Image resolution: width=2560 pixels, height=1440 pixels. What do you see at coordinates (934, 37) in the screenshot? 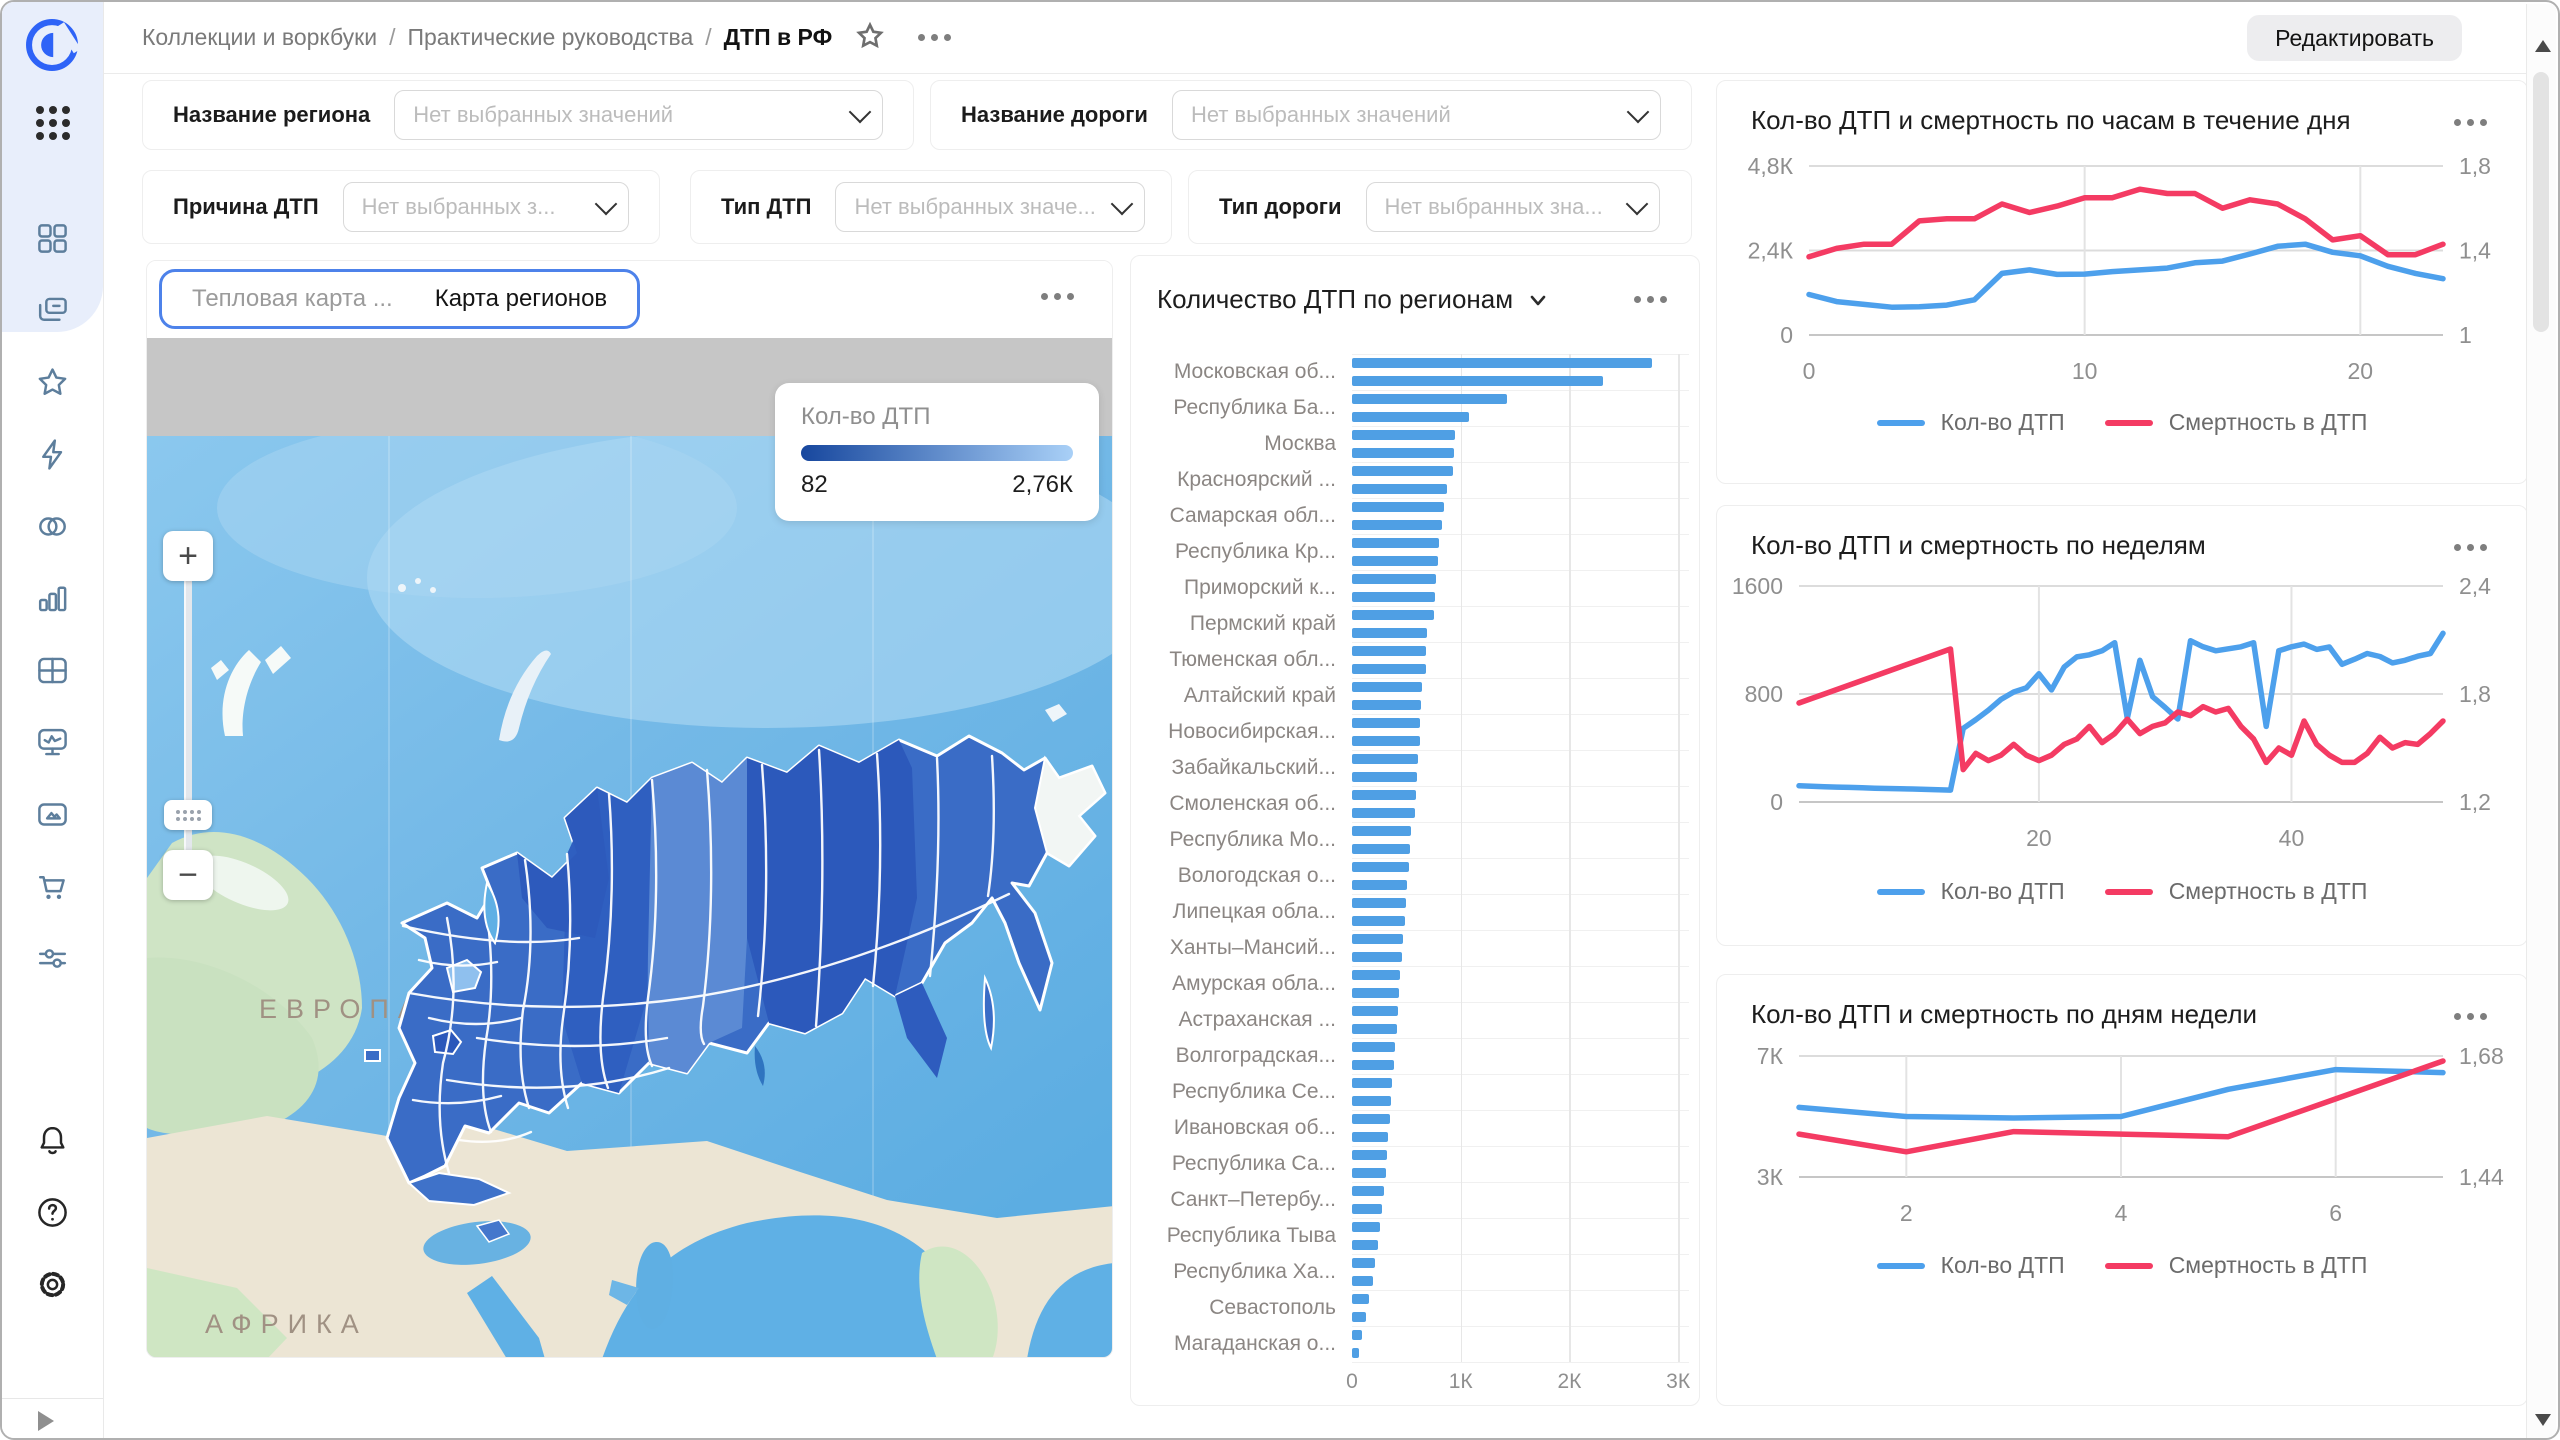
I see `header-more-menu` at bounding box center [934, 37].